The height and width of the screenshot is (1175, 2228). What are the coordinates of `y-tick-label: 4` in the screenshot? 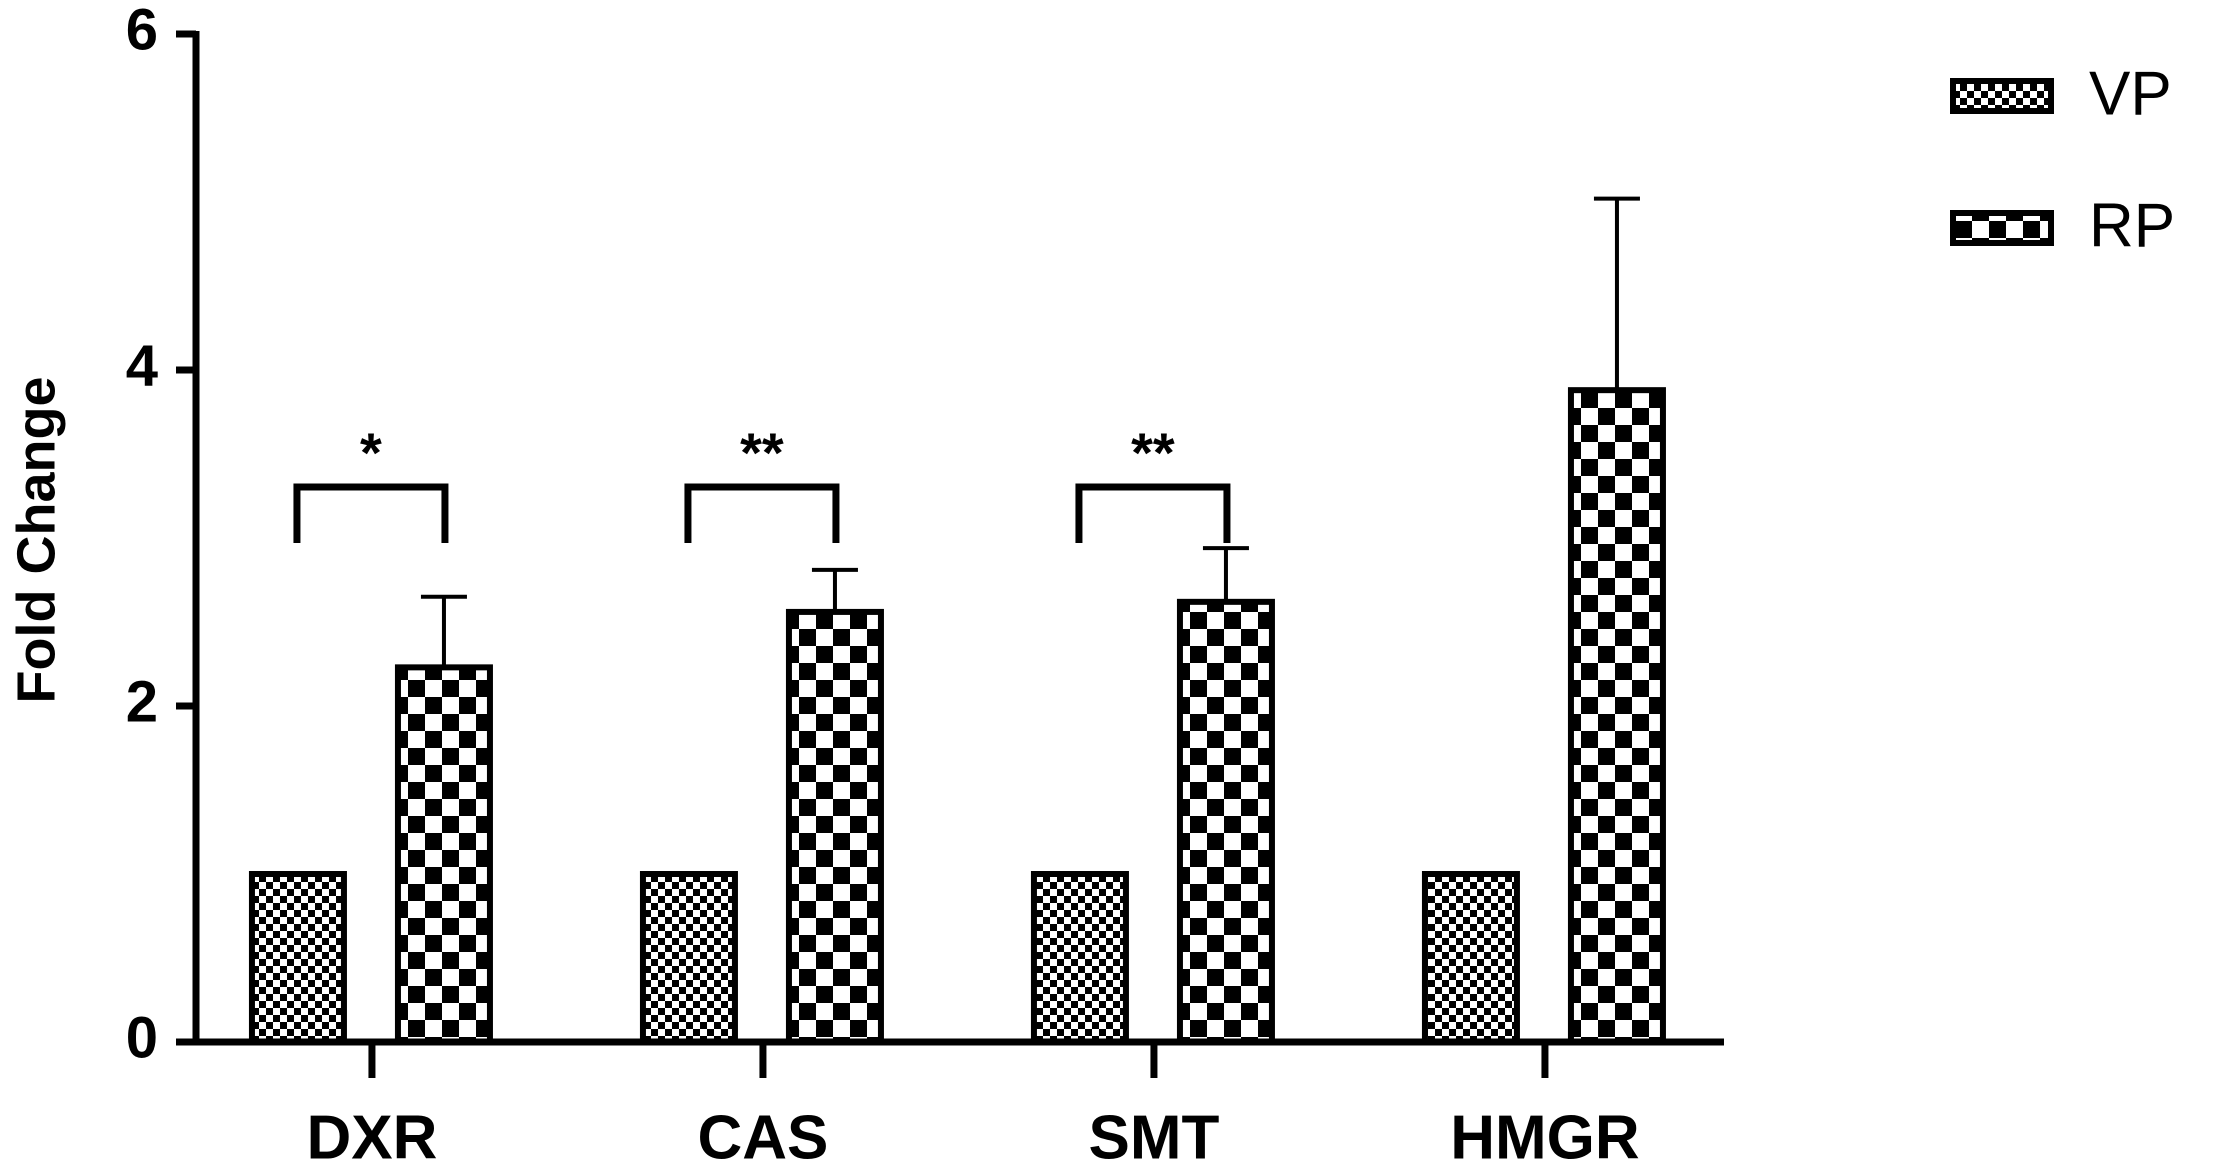 It's located at (142, 365).